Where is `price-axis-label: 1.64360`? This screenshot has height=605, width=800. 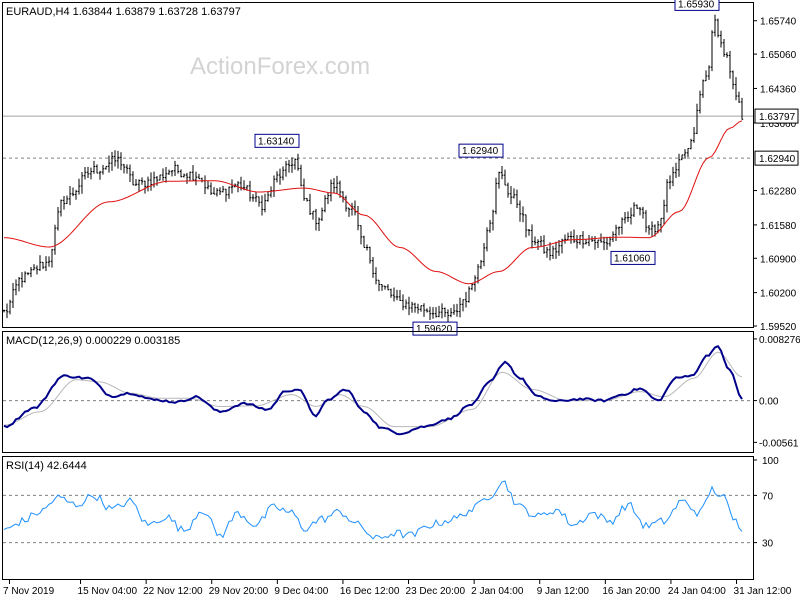 price-axis-label: 1.64360 is located at coordinates (778, 89).